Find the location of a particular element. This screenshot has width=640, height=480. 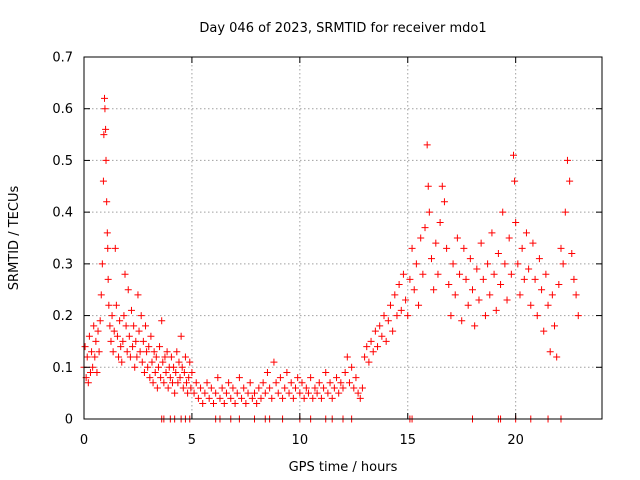

x-tick-label: 20 is located at coordinates (515, 440).